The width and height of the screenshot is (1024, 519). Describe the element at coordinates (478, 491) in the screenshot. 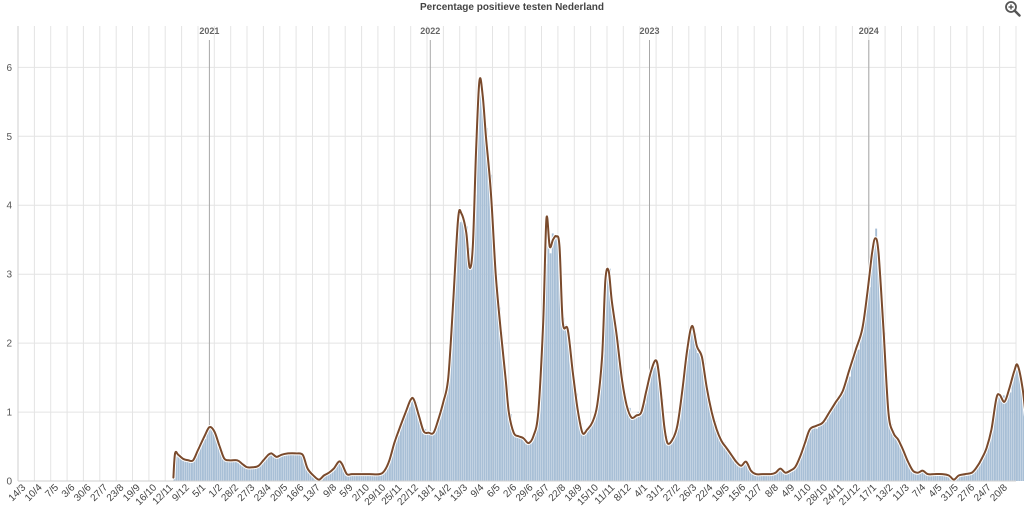

I see `x-tick-label: 9/4` at that location.